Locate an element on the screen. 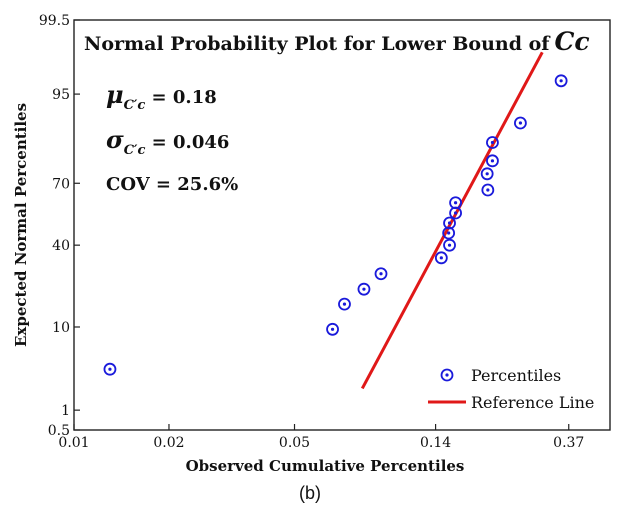  legend-percentiles-label: Percentiles is located at coordinates (516, 375).